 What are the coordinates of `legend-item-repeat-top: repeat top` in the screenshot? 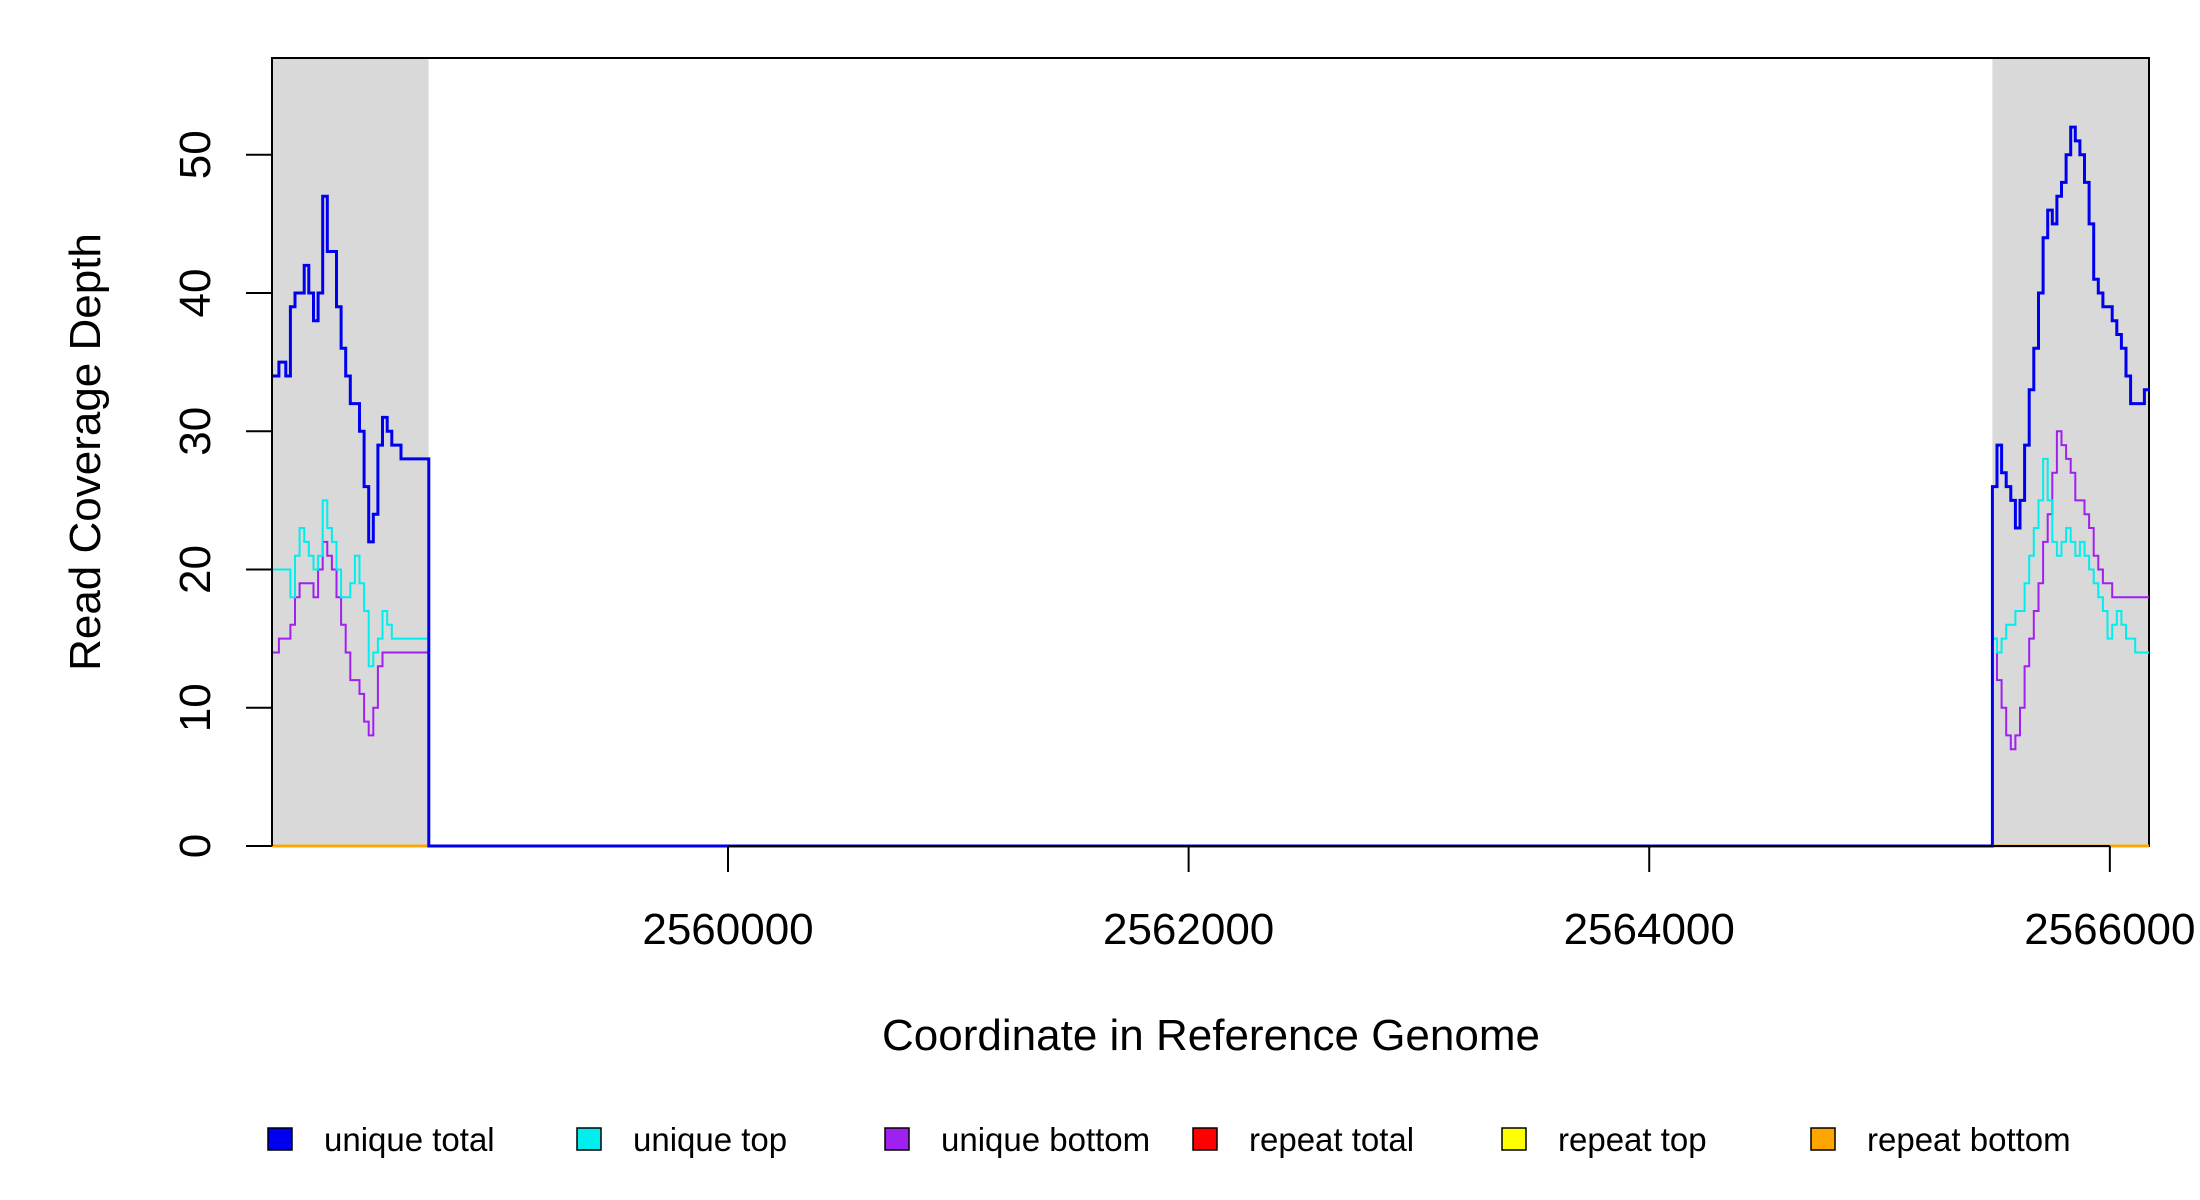 It's located at (1604, 1139).